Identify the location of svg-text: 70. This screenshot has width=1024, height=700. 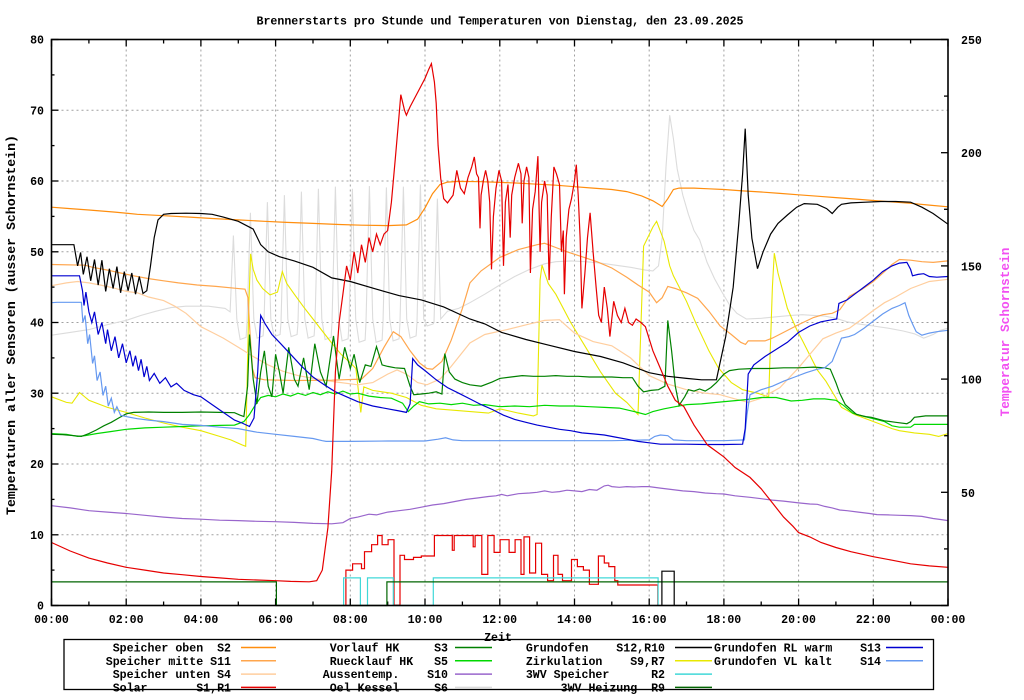
(37, 111).